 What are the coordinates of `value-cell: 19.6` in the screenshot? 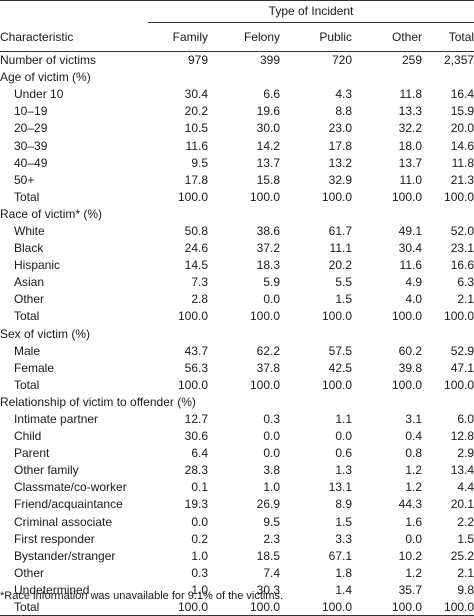 It's located at (268, 111).